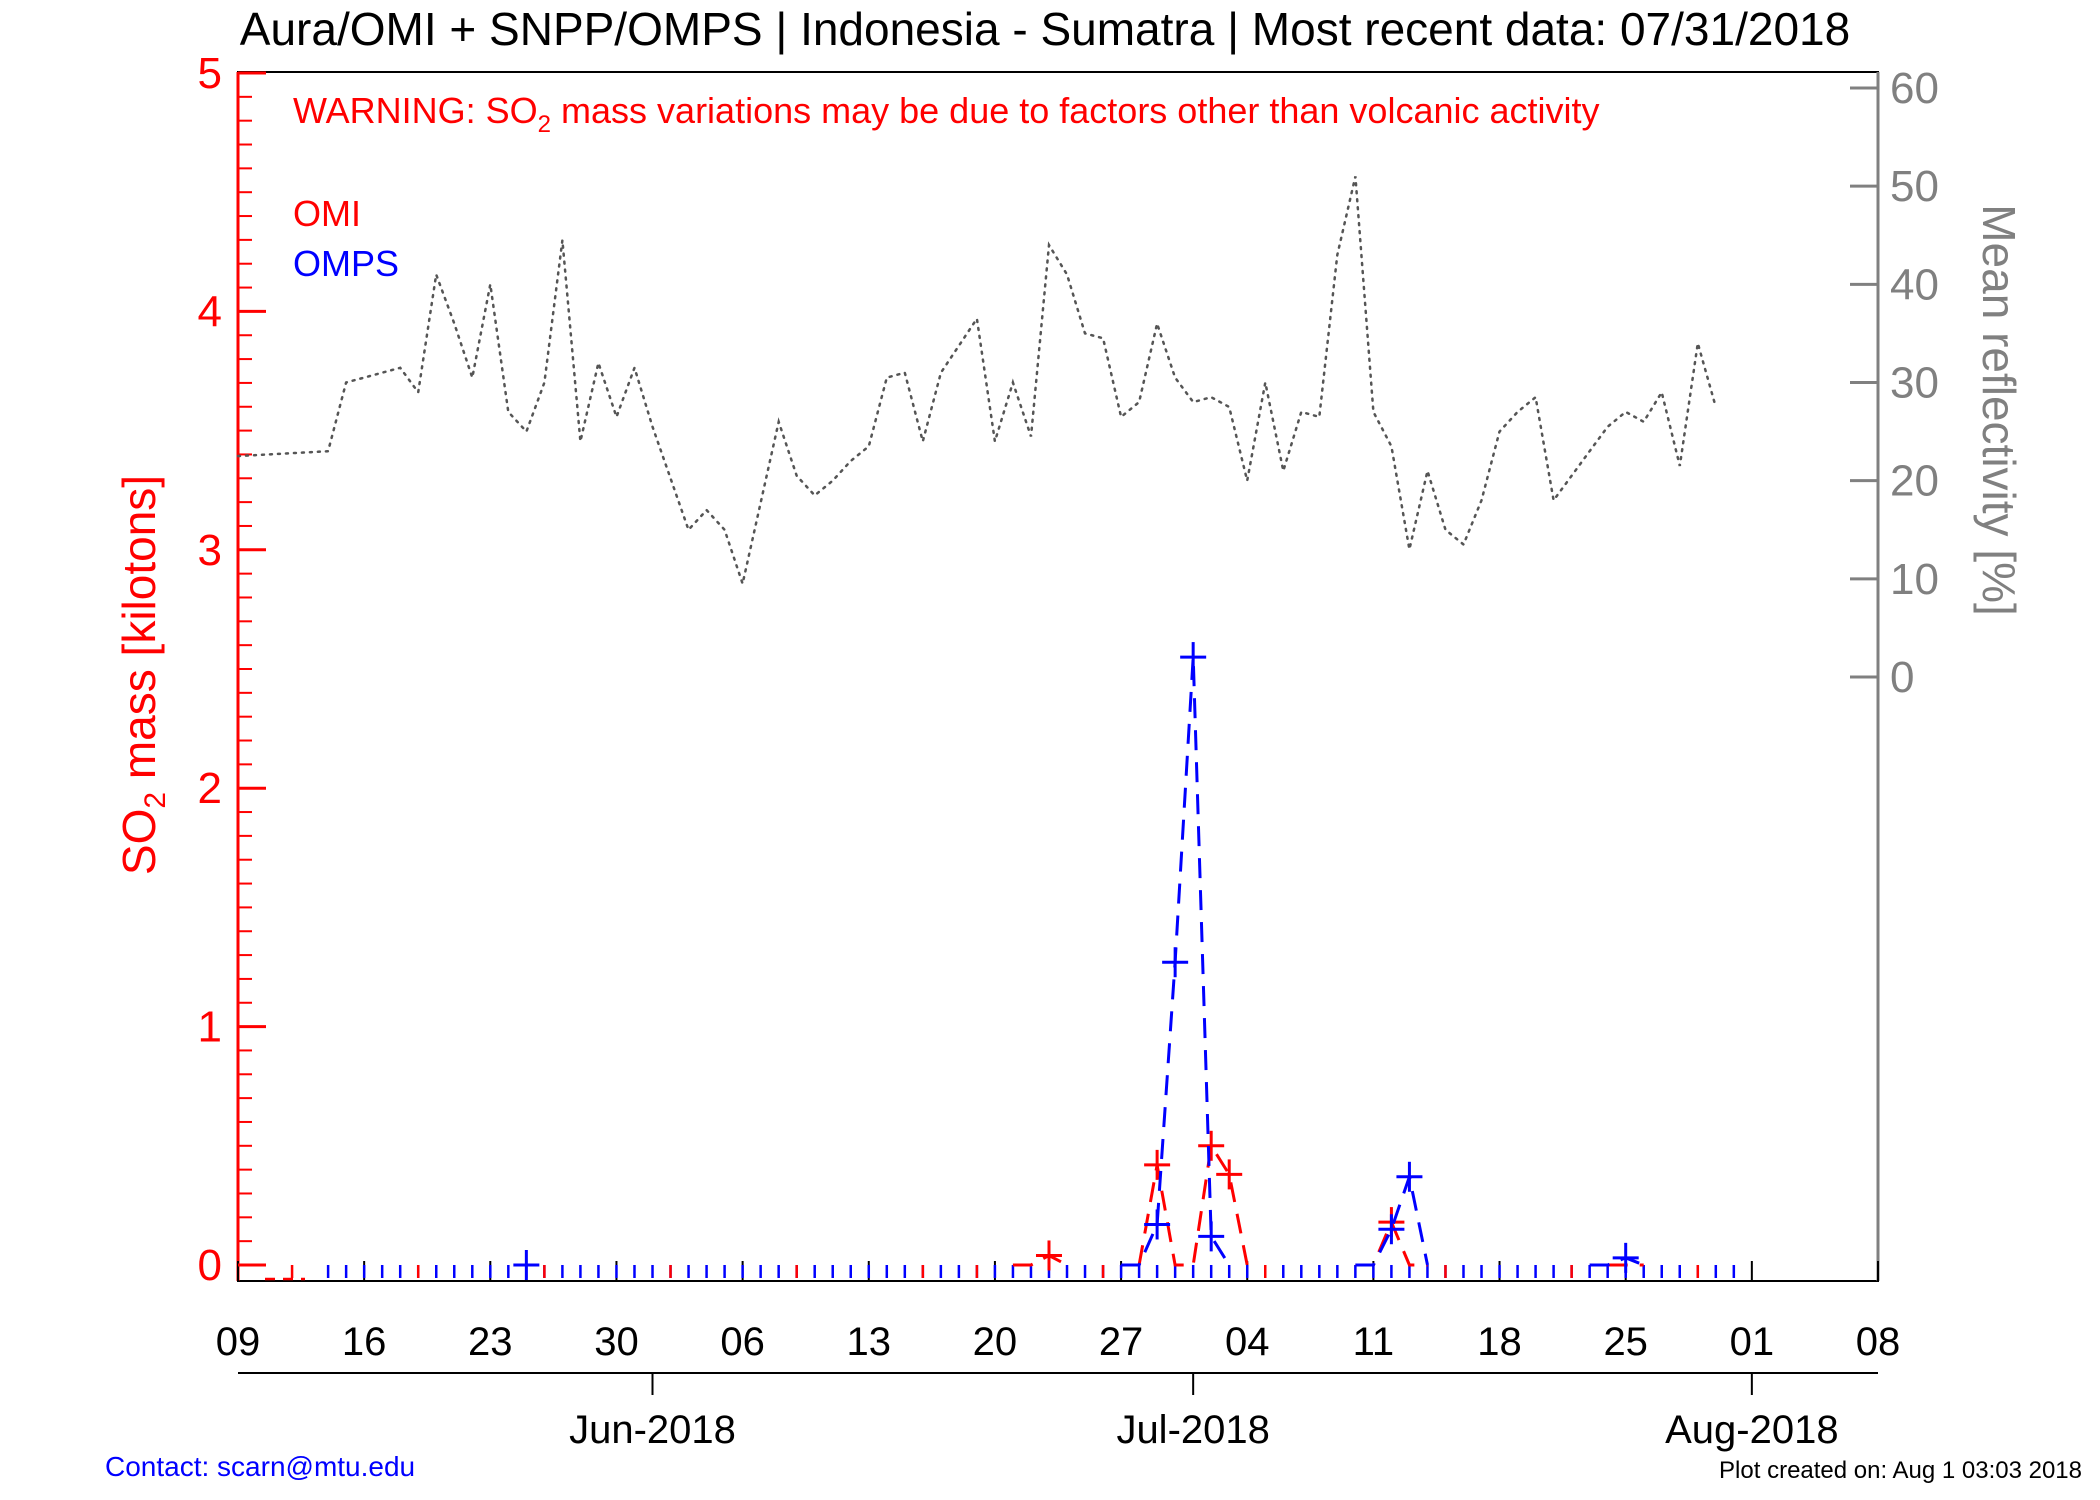  What do you see at coordinates (1999, 410) in the screenshot?
I see `y-right-label: Mean reflectivity [%]` at bounding box center [1999, 410].